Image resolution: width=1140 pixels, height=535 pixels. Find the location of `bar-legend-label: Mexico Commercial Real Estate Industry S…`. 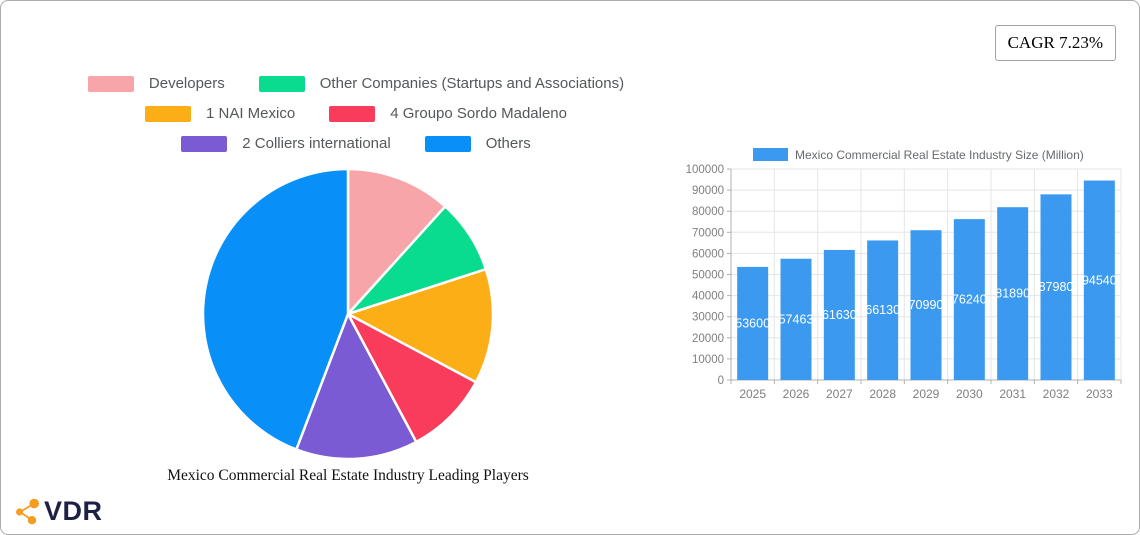

bar-legend-label: Mexico Commercial Real Estate Industry S… is located at coordinates (939, 155).